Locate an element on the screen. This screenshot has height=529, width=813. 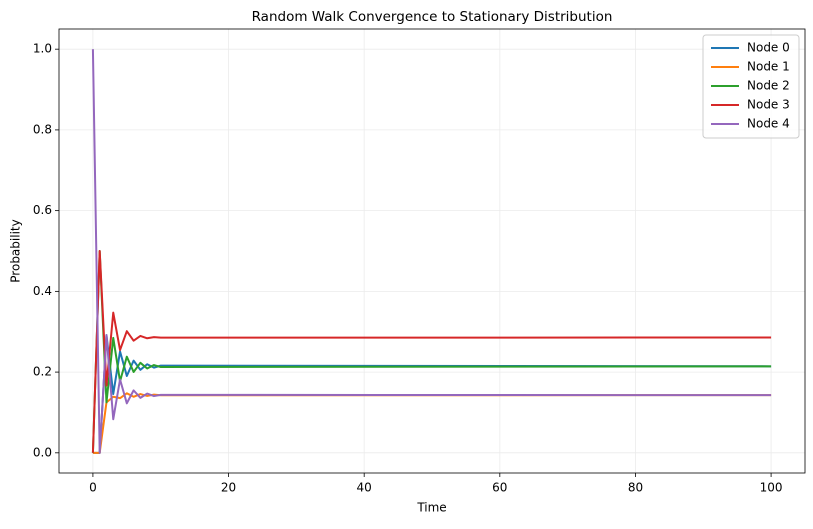
legend: Node 0 Node 1 Node 2 Node 3 Node 4 is located at coordinates (751, 86).